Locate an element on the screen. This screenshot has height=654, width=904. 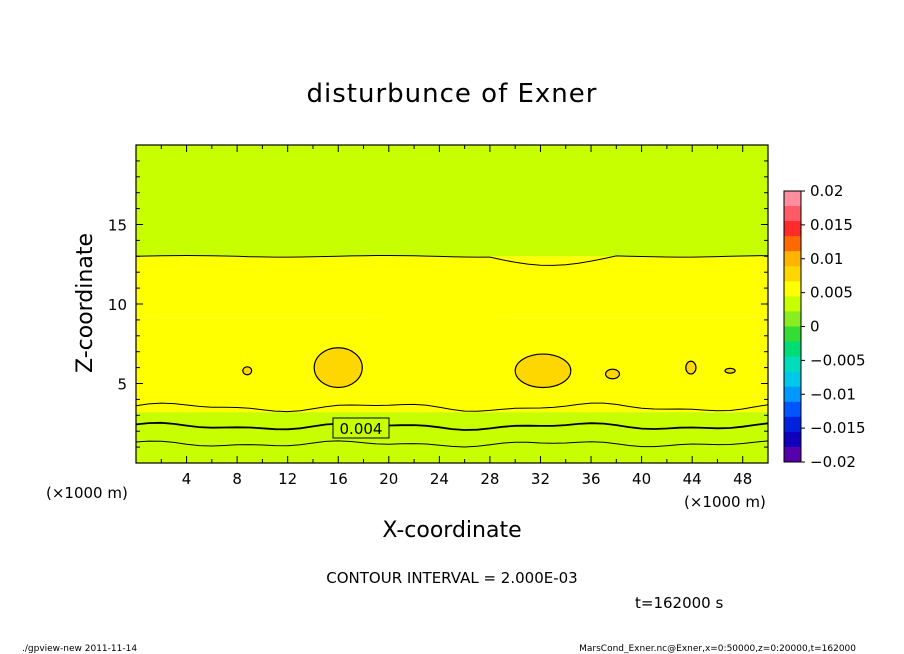
colorbar-tick-label: 0.005 is located at coordinates (831, 293).